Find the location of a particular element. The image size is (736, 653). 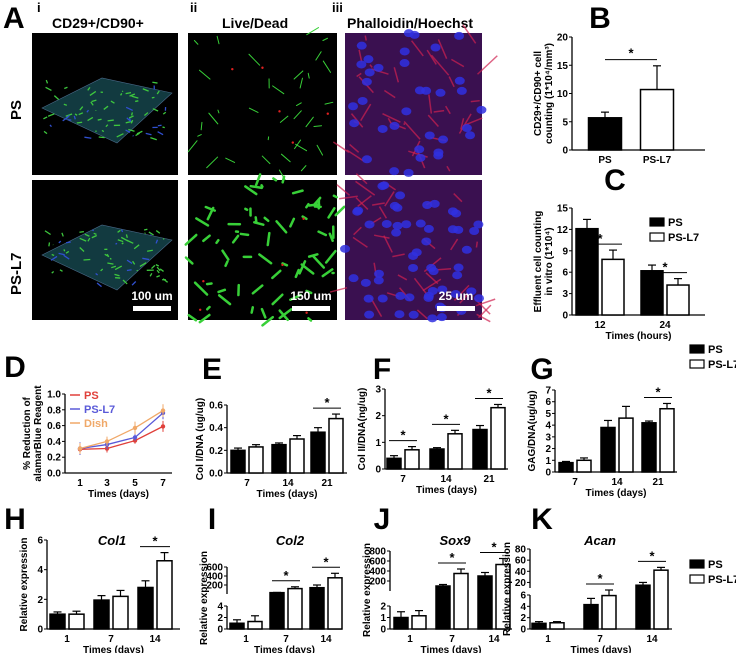

y-tick-label: 0 is located at coordinates (523, 630).